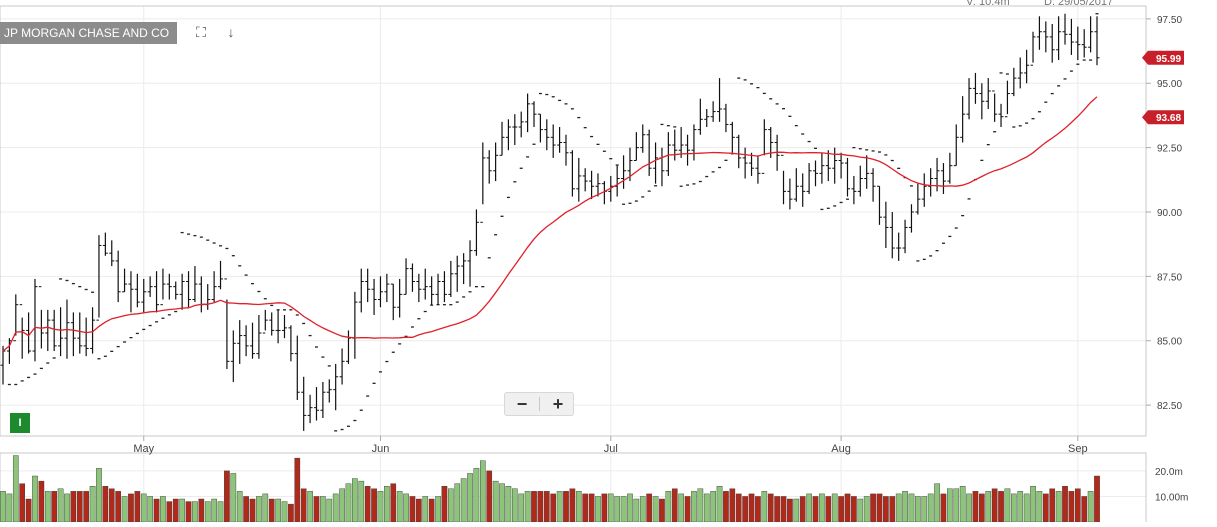 The width and height of the screenshot is (1217, 527). Describe the element at coordinates (231, 32) in the screenshot. I see `download-arrow-icon: ↓` at that location.